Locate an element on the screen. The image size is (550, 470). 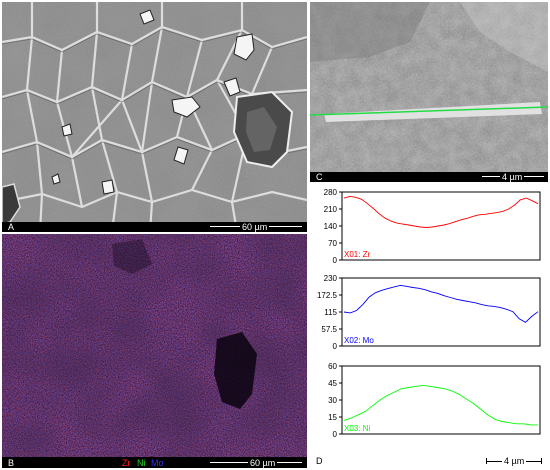
y-tick-label: 115 is located at coordinates (330, 312).